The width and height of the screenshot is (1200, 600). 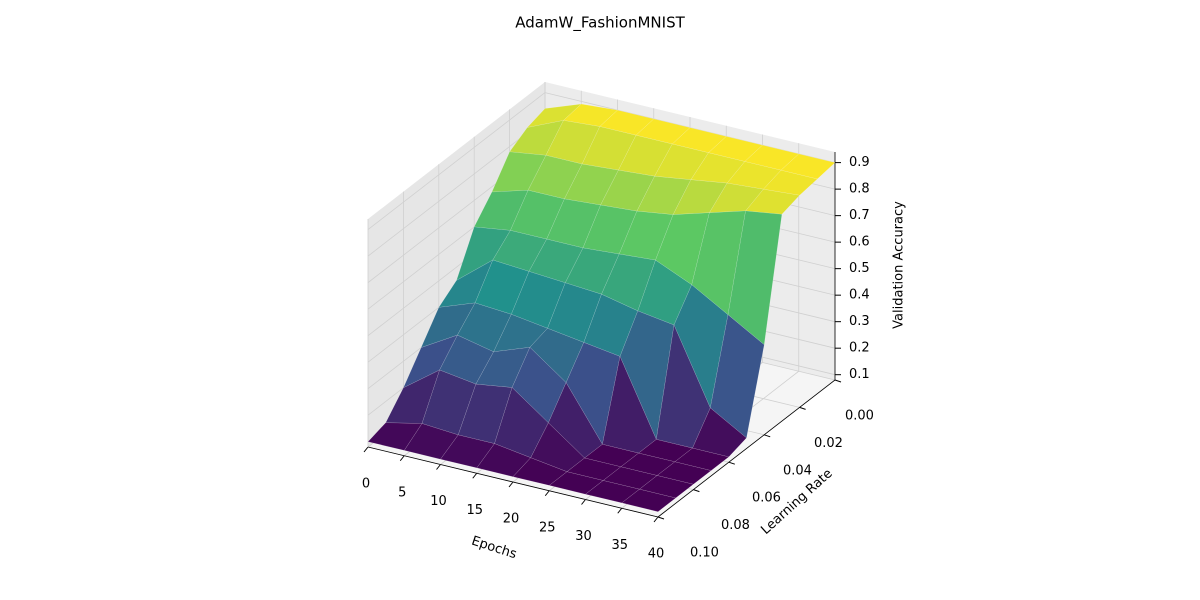 I want to click on x-tick-label: 5, so click(x=402, y=492).